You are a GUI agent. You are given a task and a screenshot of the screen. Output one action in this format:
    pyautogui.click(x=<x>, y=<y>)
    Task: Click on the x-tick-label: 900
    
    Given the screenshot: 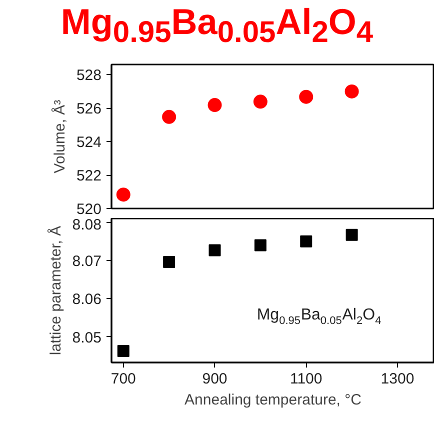 What is the action you would take?
    pyautogui.click(x=215, y=379)
    